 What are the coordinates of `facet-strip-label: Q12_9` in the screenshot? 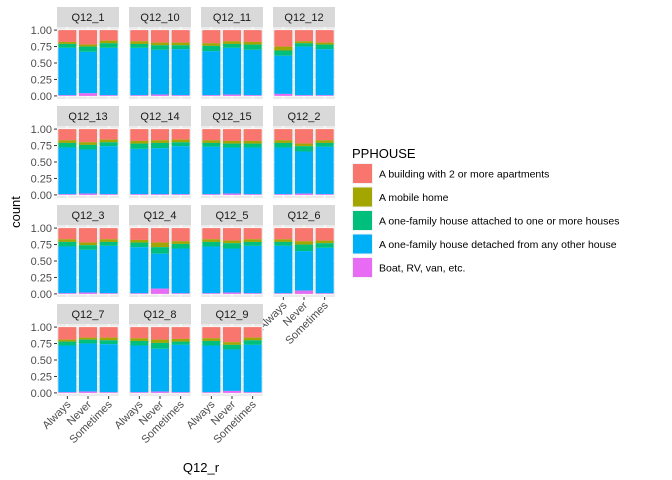 It's located at (231, 315).